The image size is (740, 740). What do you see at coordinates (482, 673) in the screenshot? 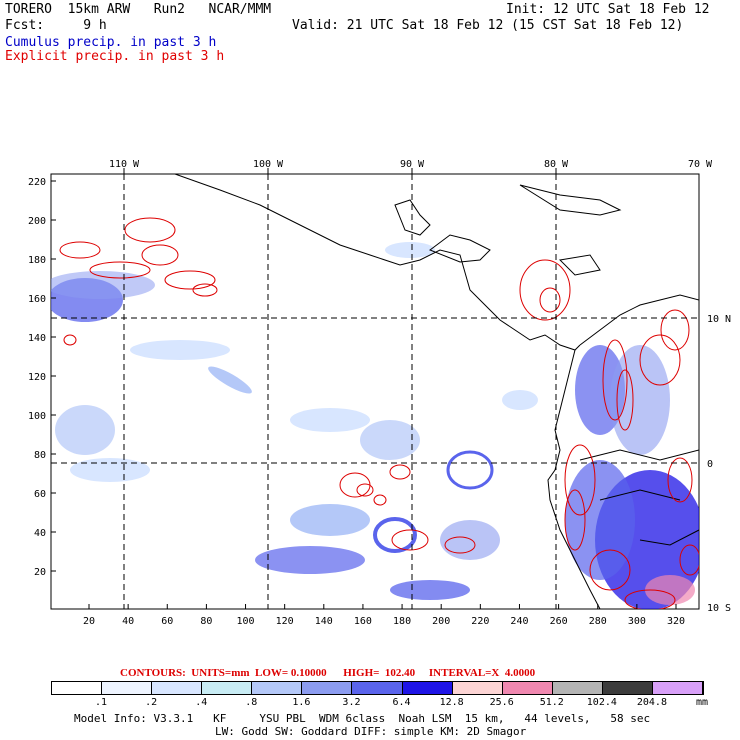
I see `contours-interval: INTERVAL=X 4.0000` at bounding box center [482, 673].